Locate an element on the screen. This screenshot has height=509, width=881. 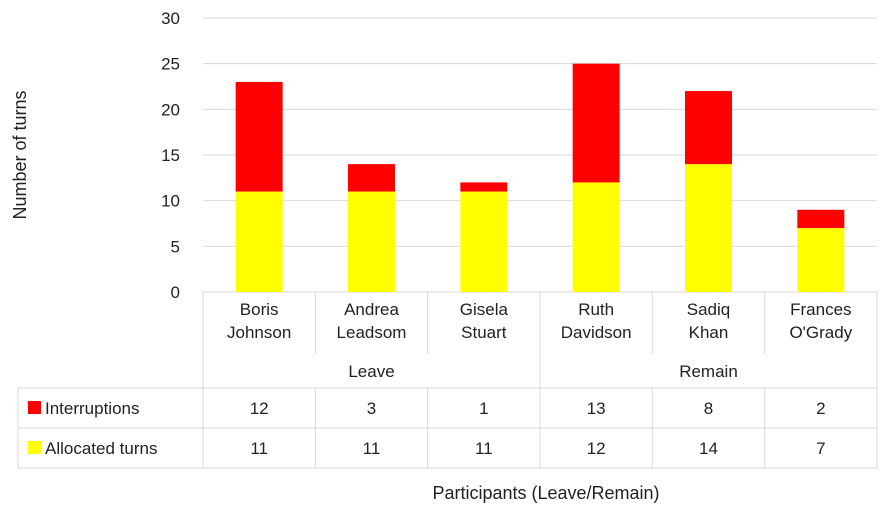
category-label: Gisela is located at coordinates (484, 309).